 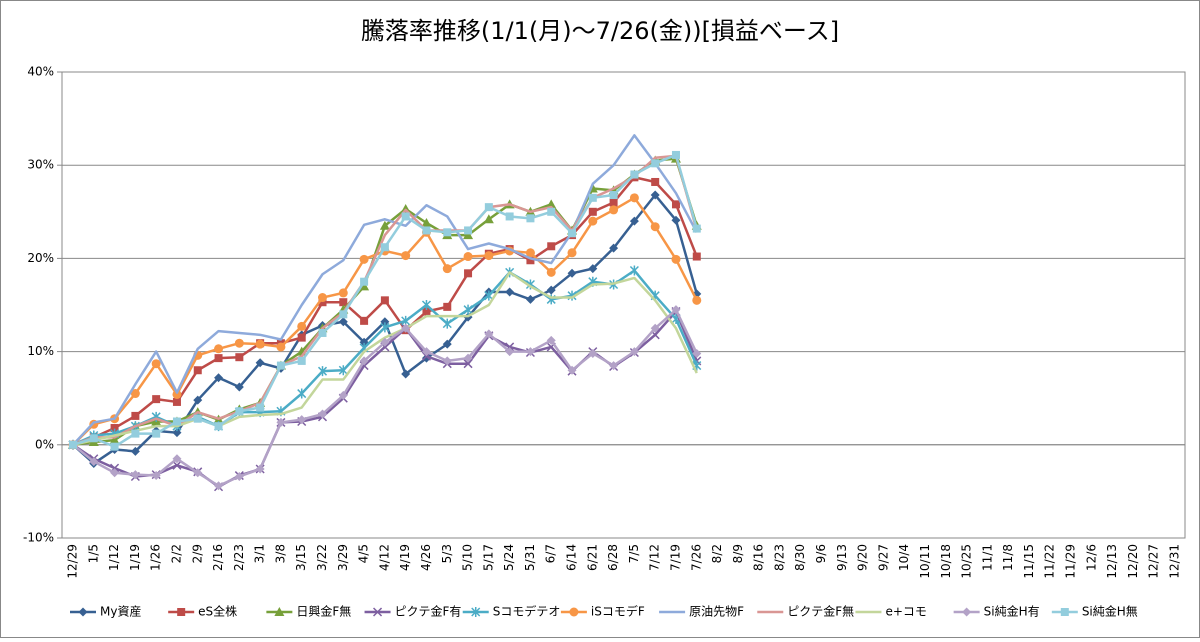 I want to click on x-tick-label: 6/28, so click(x=613, y=557).